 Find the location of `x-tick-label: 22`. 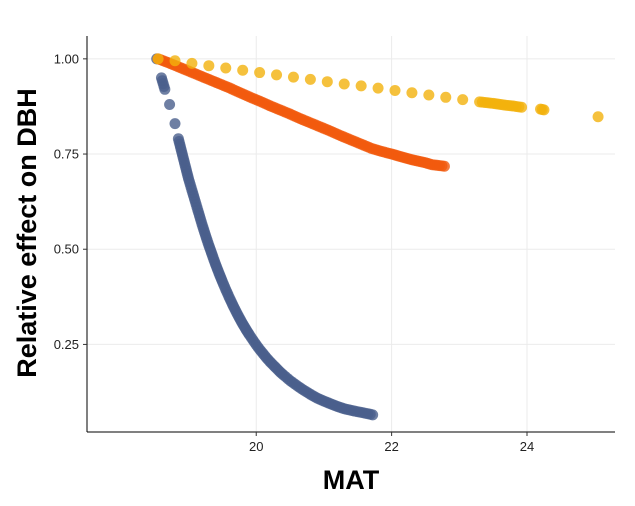

x-tick-label: 22 is located at coordinates (391, 446).